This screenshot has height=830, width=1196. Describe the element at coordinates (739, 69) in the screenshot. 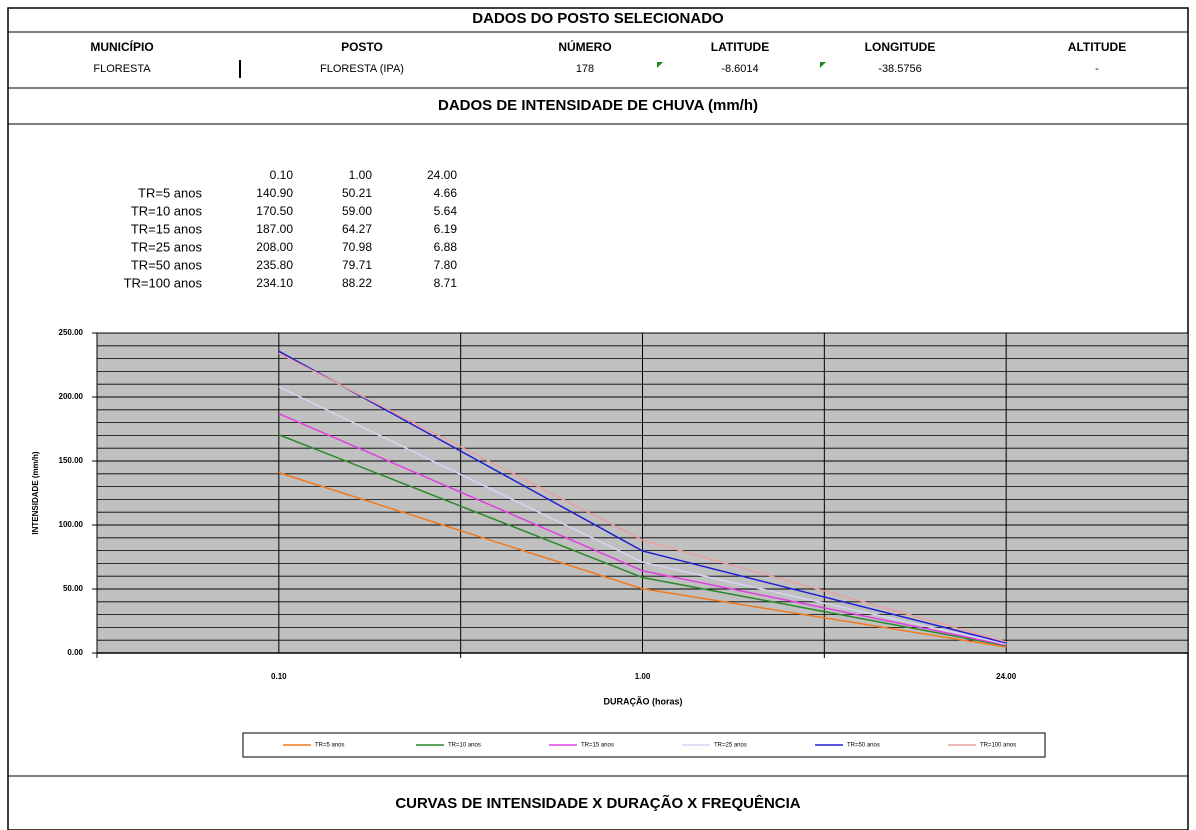

I see `cell-value: -8.6014` at that location.